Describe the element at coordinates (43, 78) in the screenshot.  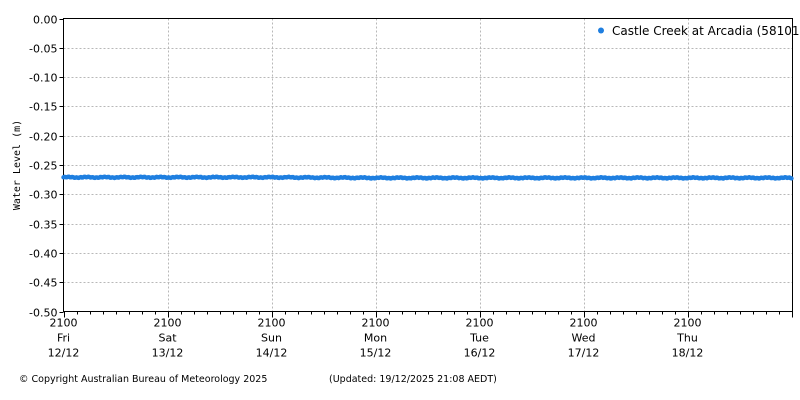
I see `y-tick-label: -0.10` at that location.